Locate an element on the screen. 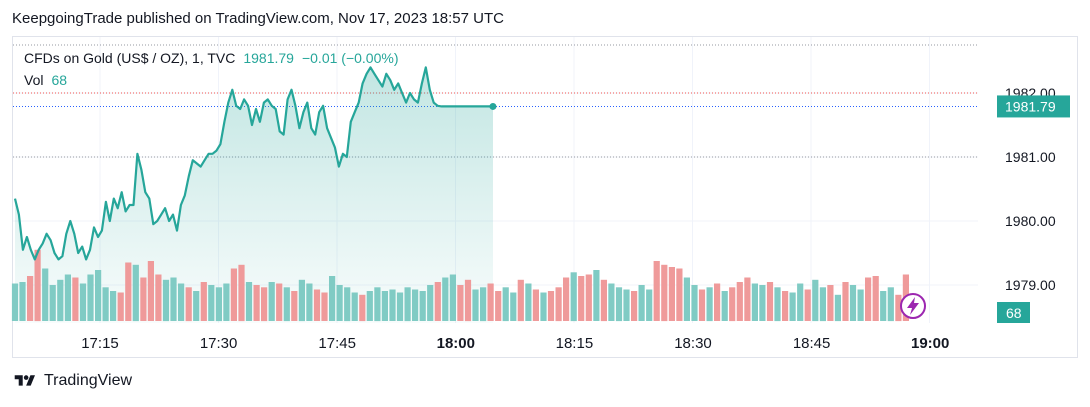 This screenshot has width=1090, height=407. brand-name: TradingView is located at coordinates (88, 380).